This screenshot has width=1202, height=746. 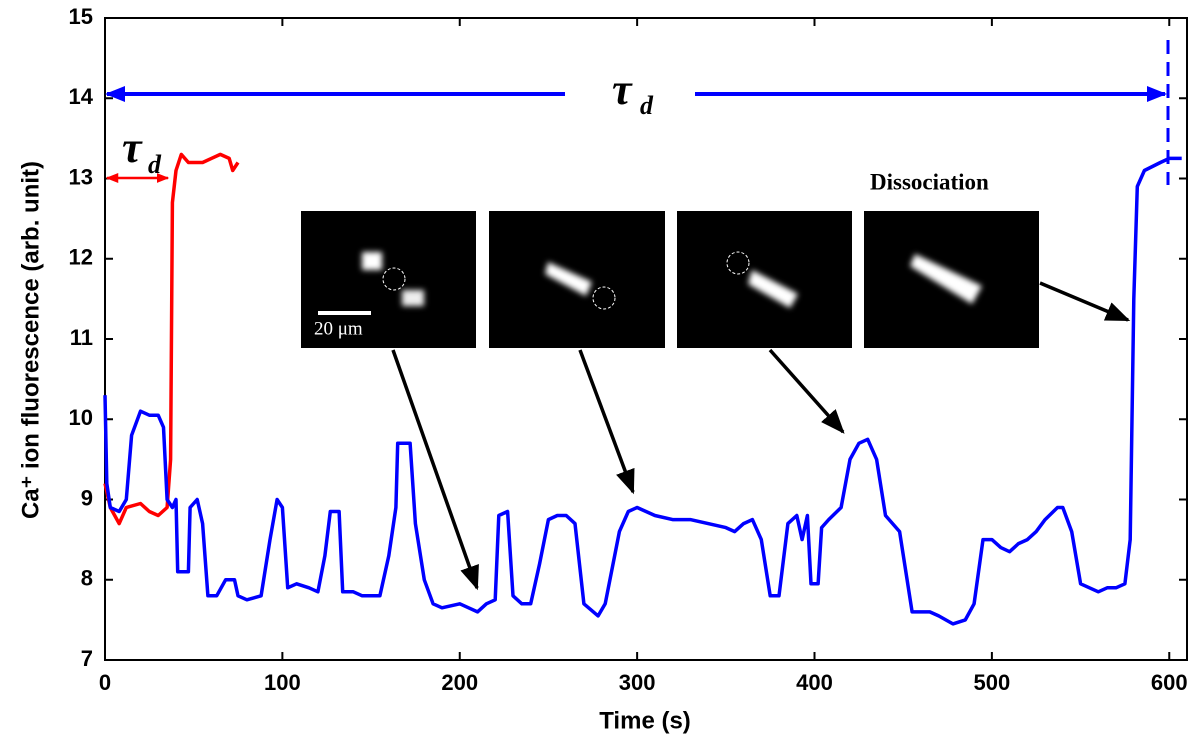 What do you see at coordinates (81, 16) in the screenshot?
I see `y-tick-label: 15` at bounding box center [81, 16].